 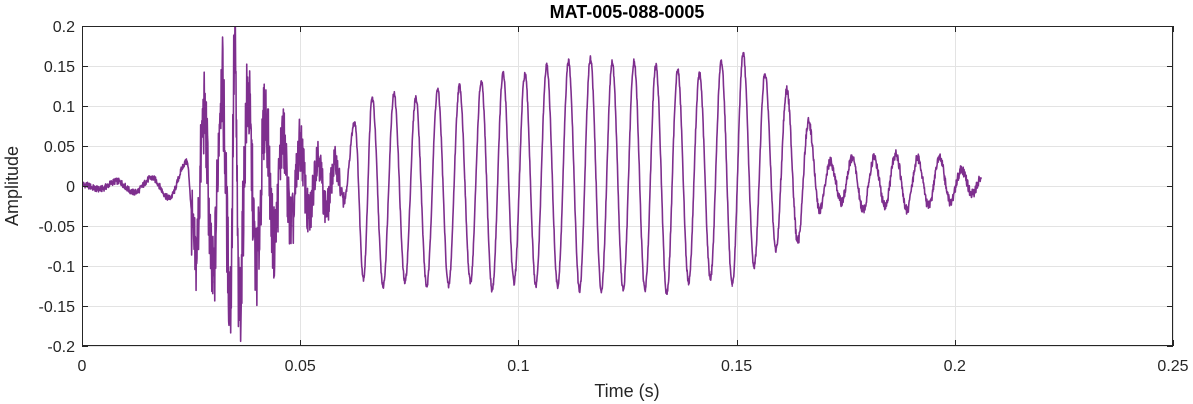 What do you see at coordinates (64, 27) in the screenshot?
I see `y-tick-label: 0.2` at bounding box center [64, 27].